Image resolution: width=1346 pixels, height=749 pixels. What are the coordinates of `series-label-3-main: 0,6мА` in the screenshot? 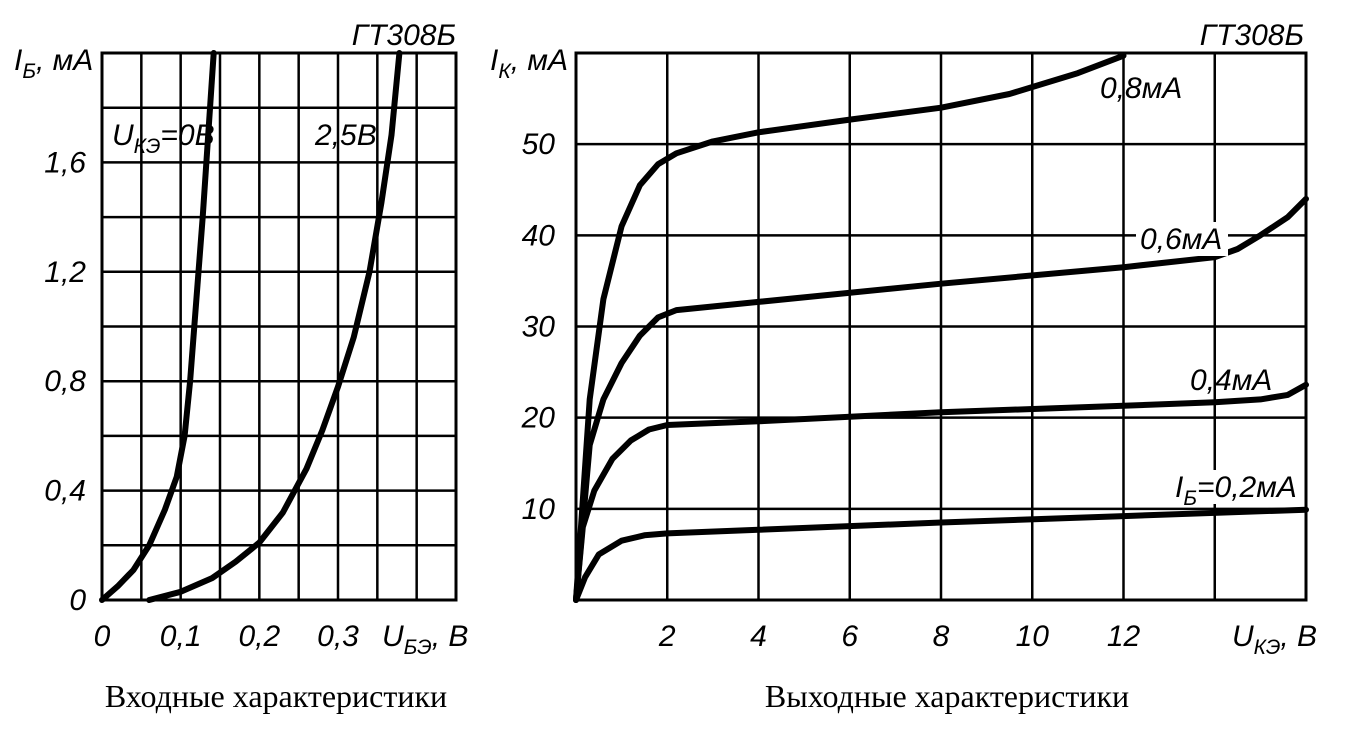 It's located at (1181, 239).